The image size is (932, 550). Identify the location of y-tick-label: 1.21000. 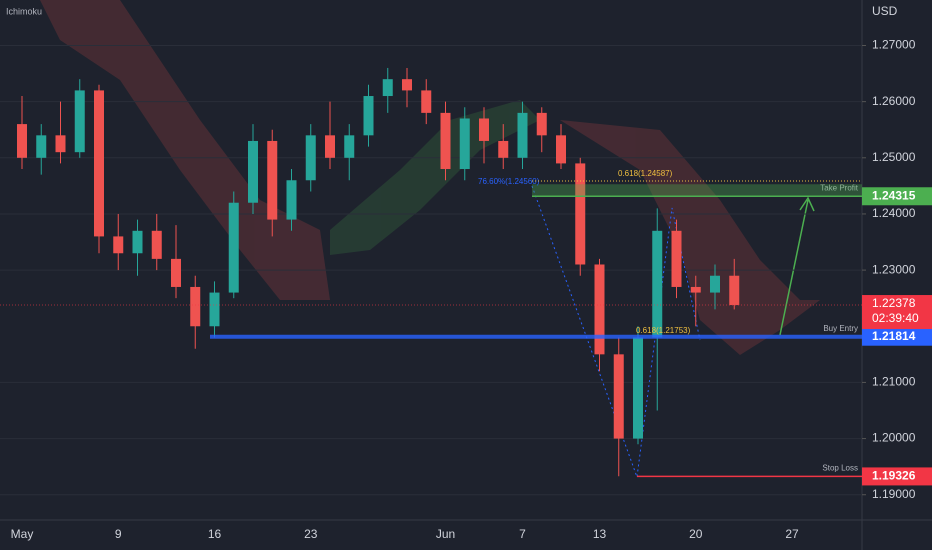
(894, 382).